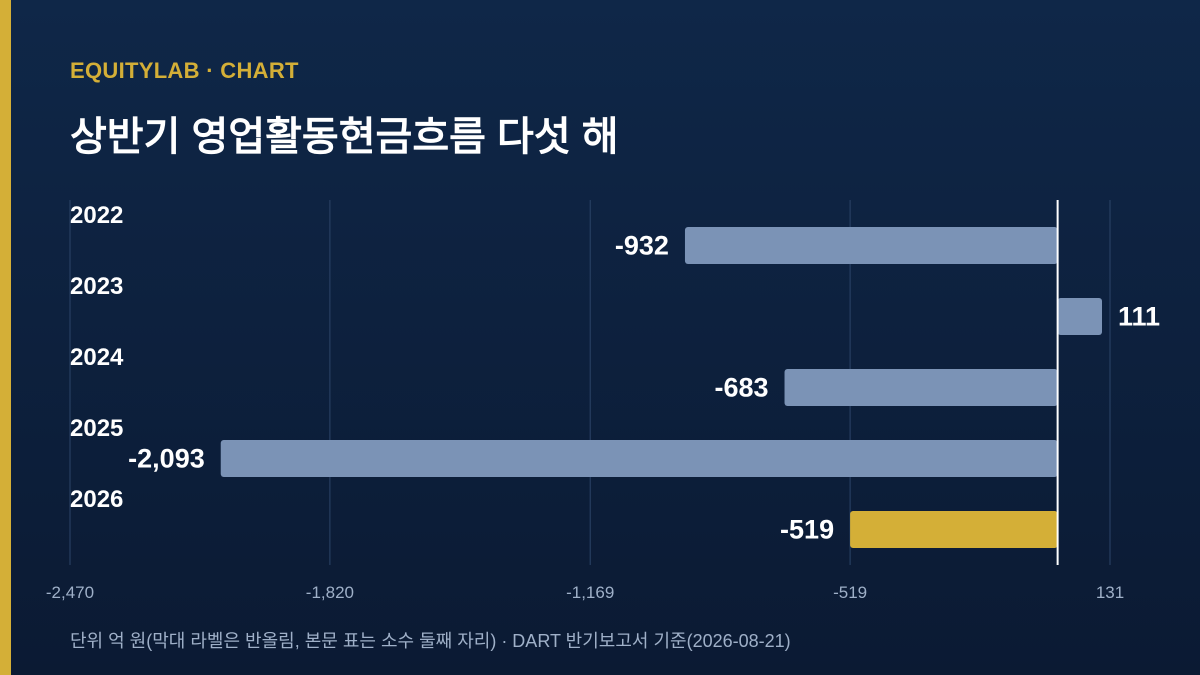  I want to click on category-label: 2026, so click(96, 499).